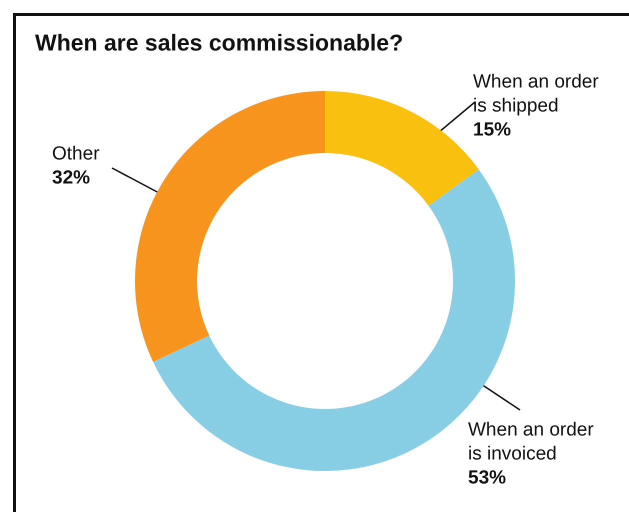 The height and width of the screenshot is (512, 629). What do you see at coordinates (492, 130) in the screenshot?
I see `data-label: 15%` at bounding box center [492, 130].